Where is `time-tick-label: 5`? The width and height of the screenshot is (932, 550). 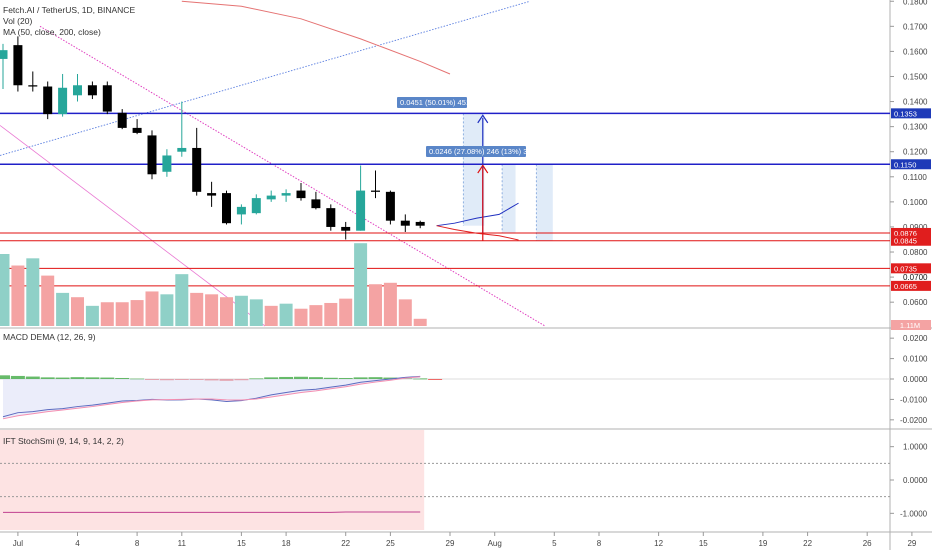 time-tick-label: 5 is located at coordinates (554, 543).